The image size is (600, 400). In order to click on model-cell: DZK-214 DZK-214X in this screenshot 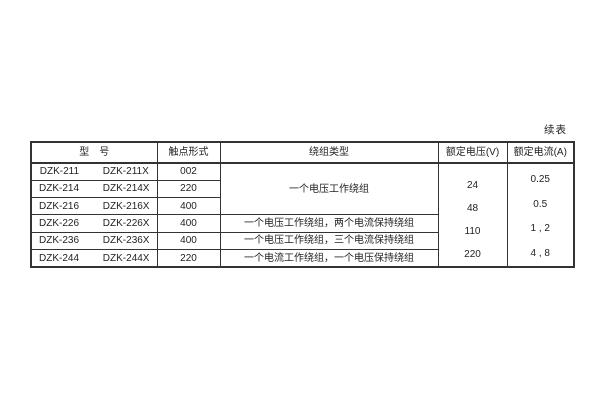, I will do `click(94, 189)`.